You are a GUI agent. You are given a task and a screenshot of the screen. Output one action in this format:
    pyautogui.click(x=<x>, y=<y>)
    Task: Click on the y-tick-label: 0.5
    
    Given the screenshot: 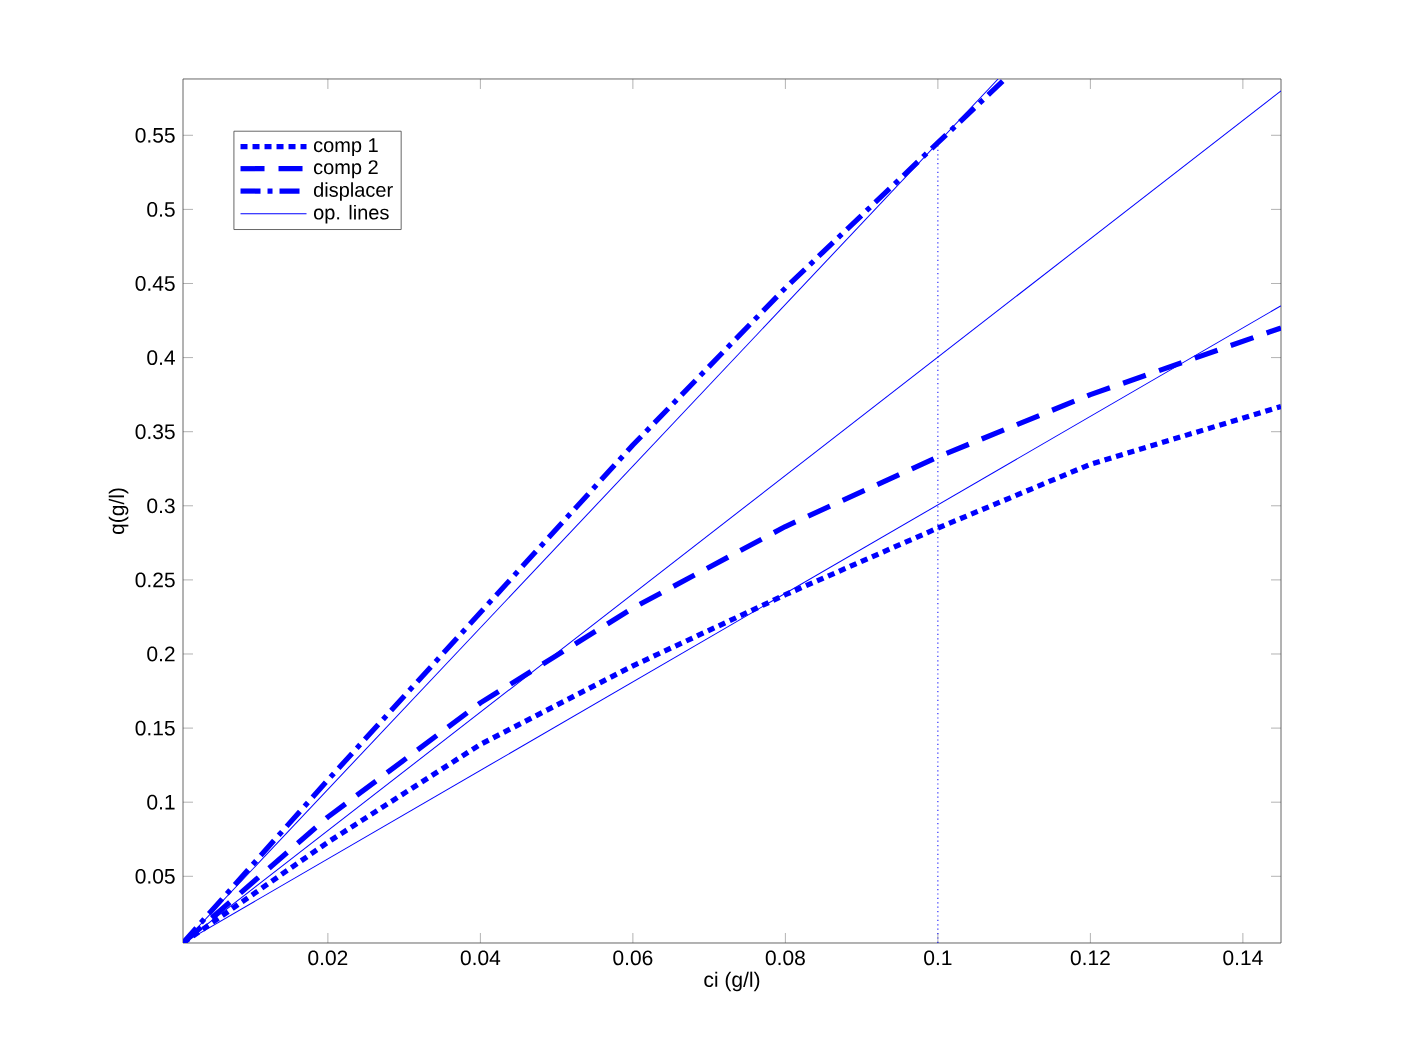 What is the action you would take?
    pyautogui.click(x=161, y=209)
    